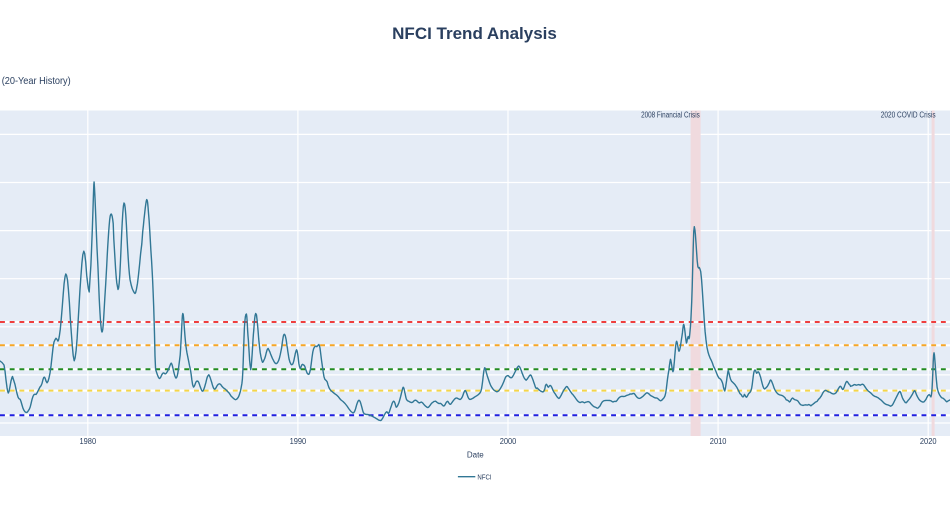 This screenshot has height=505, width=950. I want to click on svg-text: 2008 Financial Crisis, so click(670, 115).